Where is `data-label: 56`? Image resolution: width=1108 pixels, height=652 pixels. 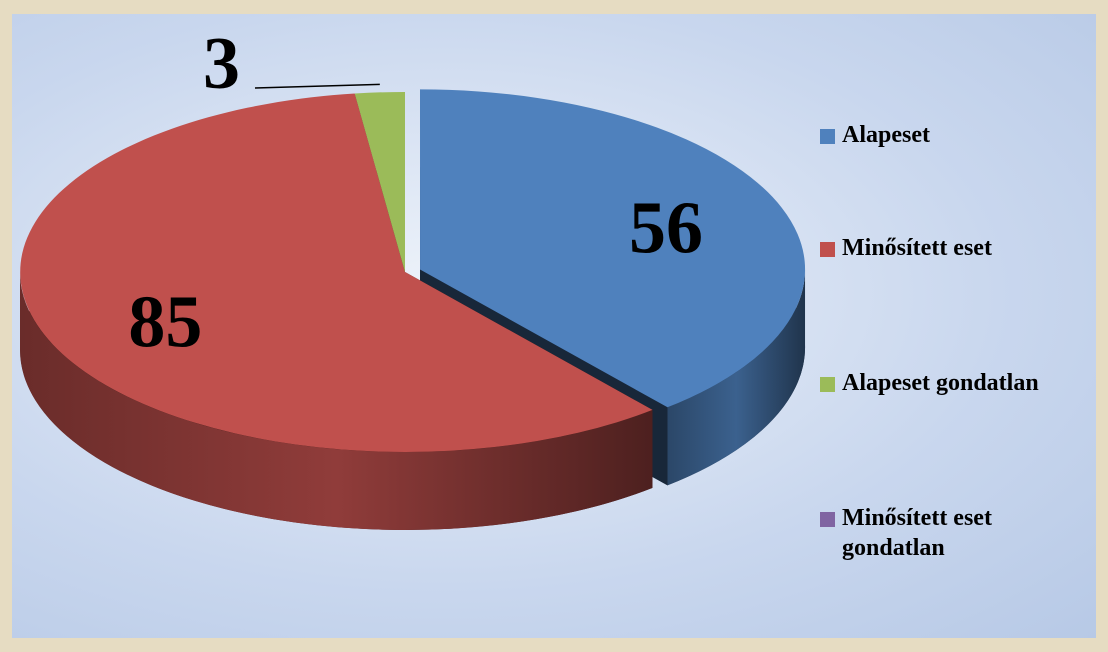 data-label: 56 is located at coordinates (666, 229).